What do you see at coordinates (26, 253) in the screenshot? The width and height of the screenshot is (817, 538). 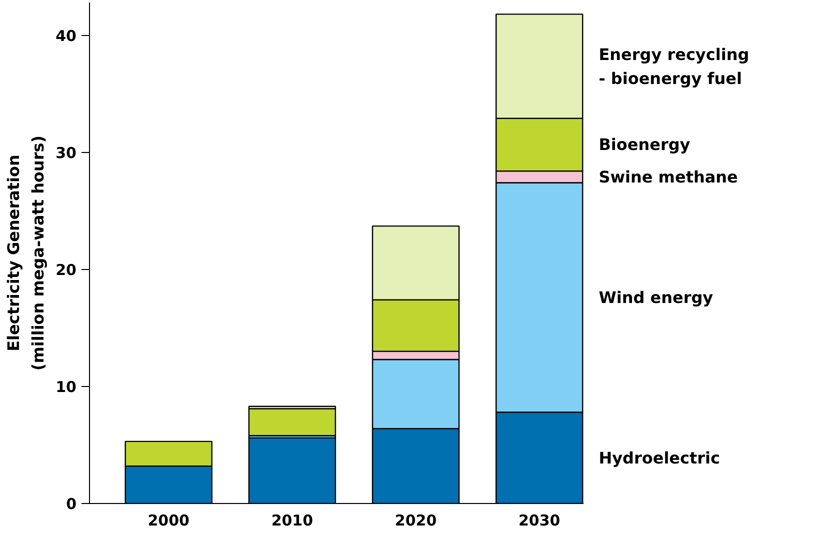 I see `y-axis-title: Electricity Generation (million mega-watt hours)` at bounding box center [26, 253].